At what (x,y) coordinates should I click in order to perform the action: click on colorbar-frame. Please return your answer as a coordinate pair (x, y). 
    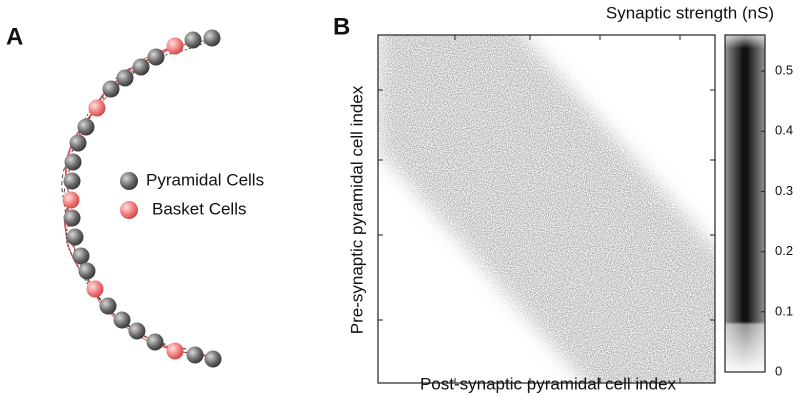
    Looking at the image, I should click on (745, 203).